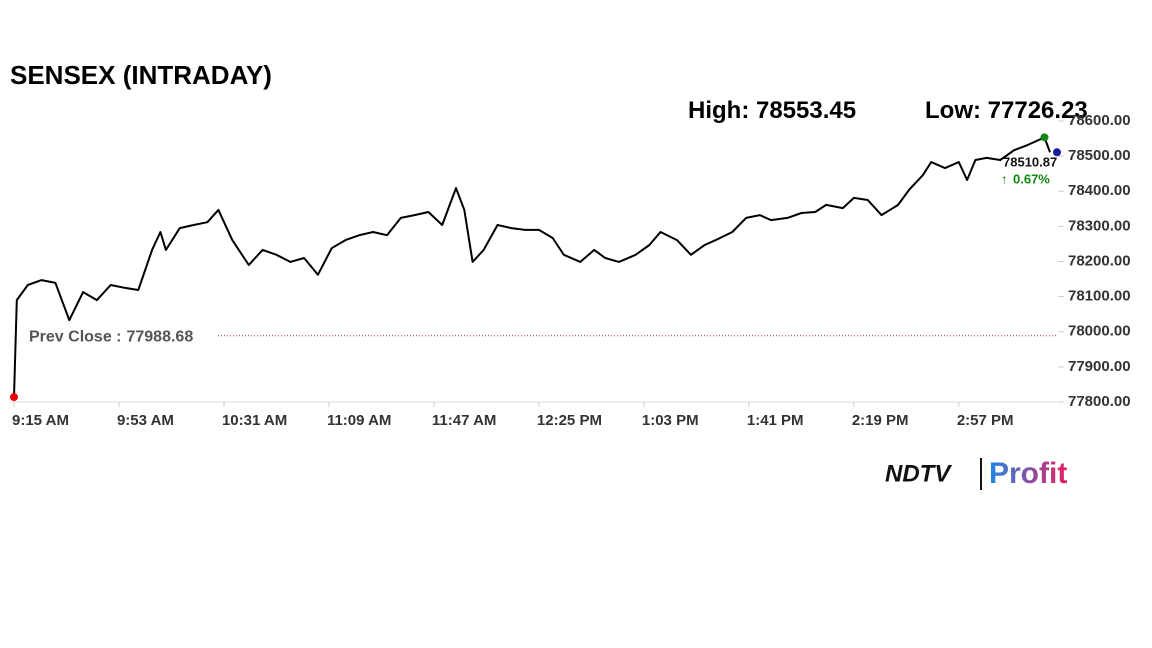  I want to click on x-tick-label: 10:31 AM, so click(254, 420).